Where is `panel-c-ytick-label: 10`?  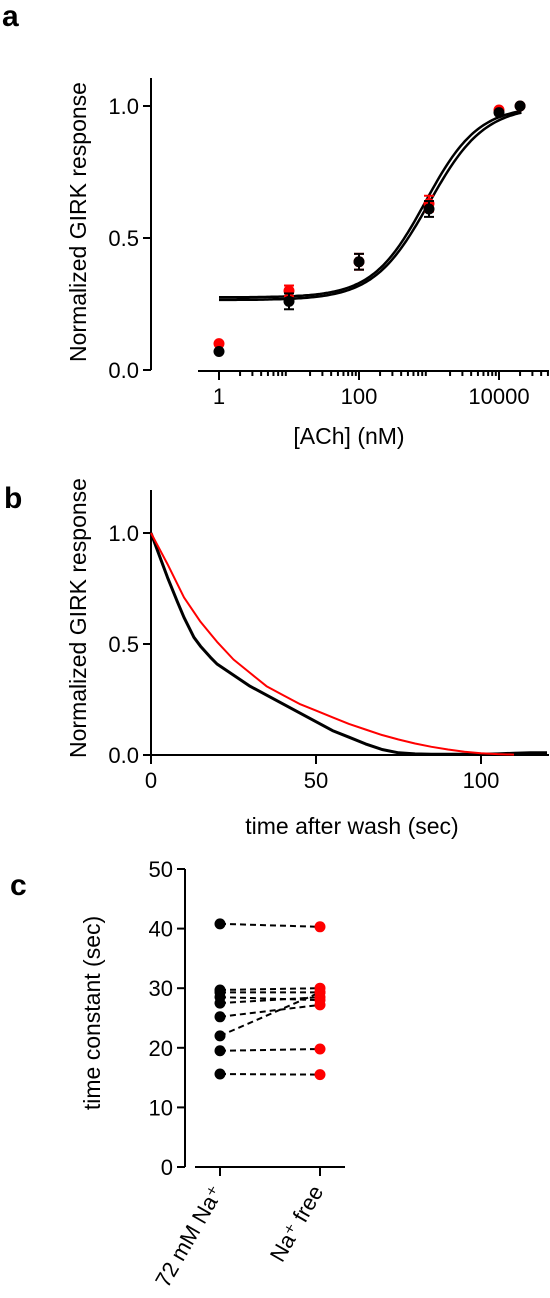 panel-c-ytick-label: 10 is located at coordinates (161, 1107).